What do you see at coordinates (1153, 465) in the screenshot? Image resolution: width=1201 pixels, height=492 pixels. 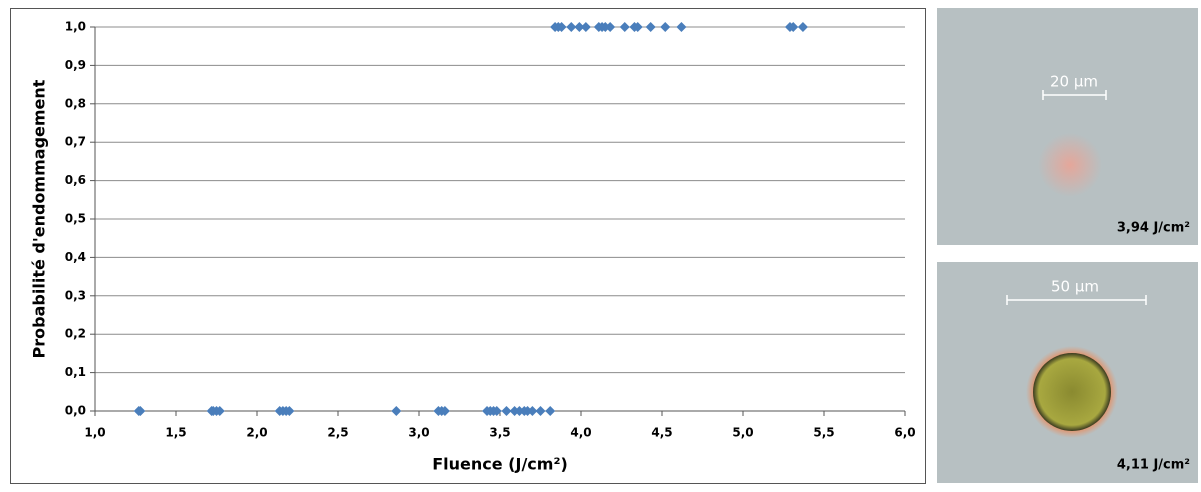 I see `fluence-label: 4,11 J/cm²` at bounding box center [1153, 465].